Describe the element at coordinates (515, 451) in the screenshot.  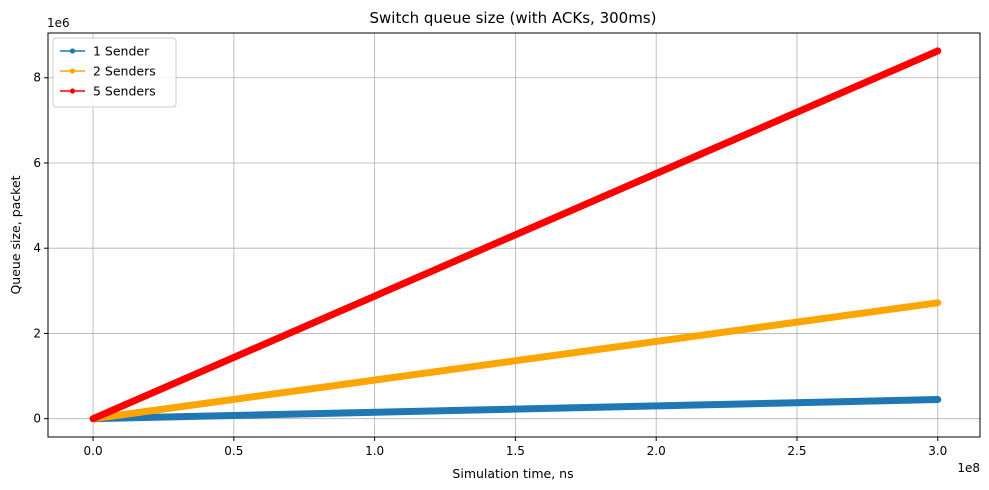
I see `x-tick-label: 1.5` at that location.